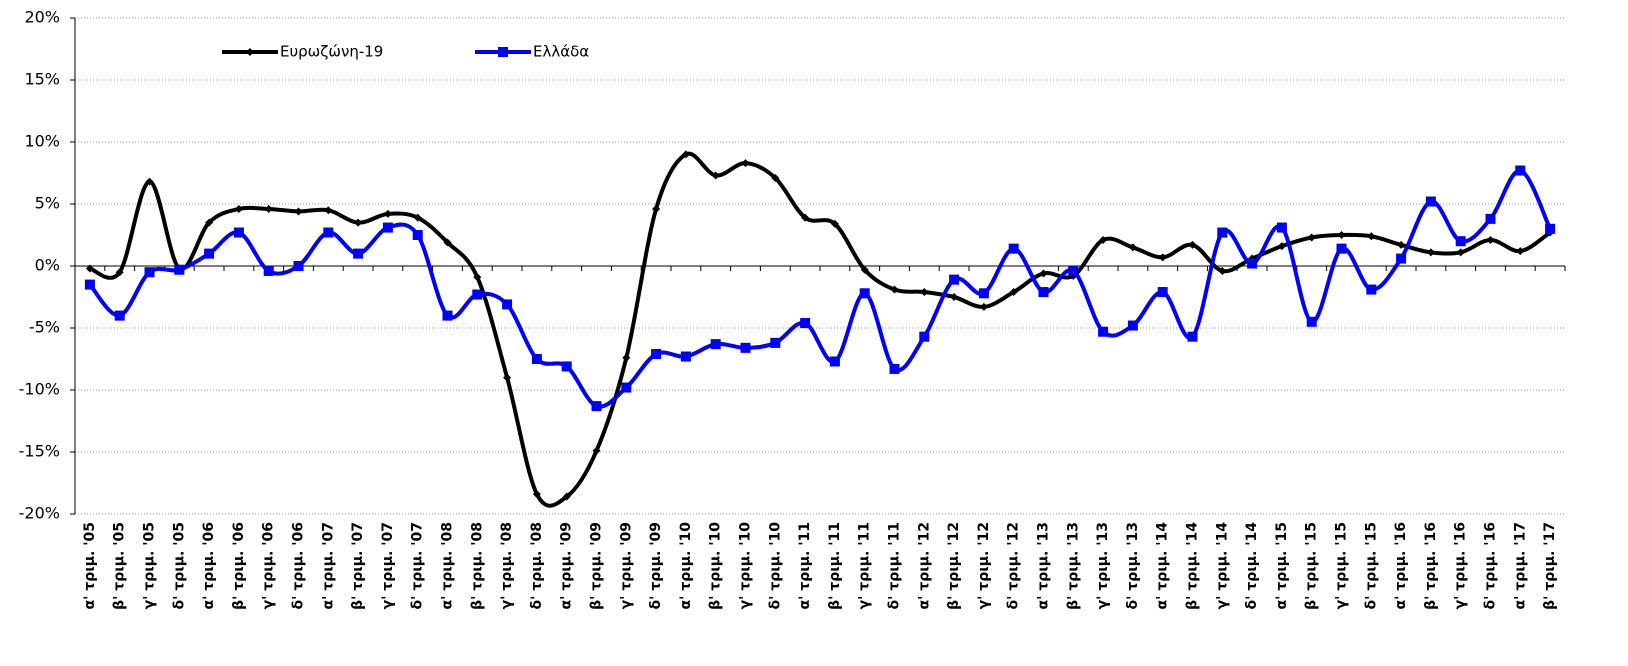 The width and height of the screenshot is (1628, 666). I want to click on x-tick-label: δ' τριμ. '10, so click(775, 566).